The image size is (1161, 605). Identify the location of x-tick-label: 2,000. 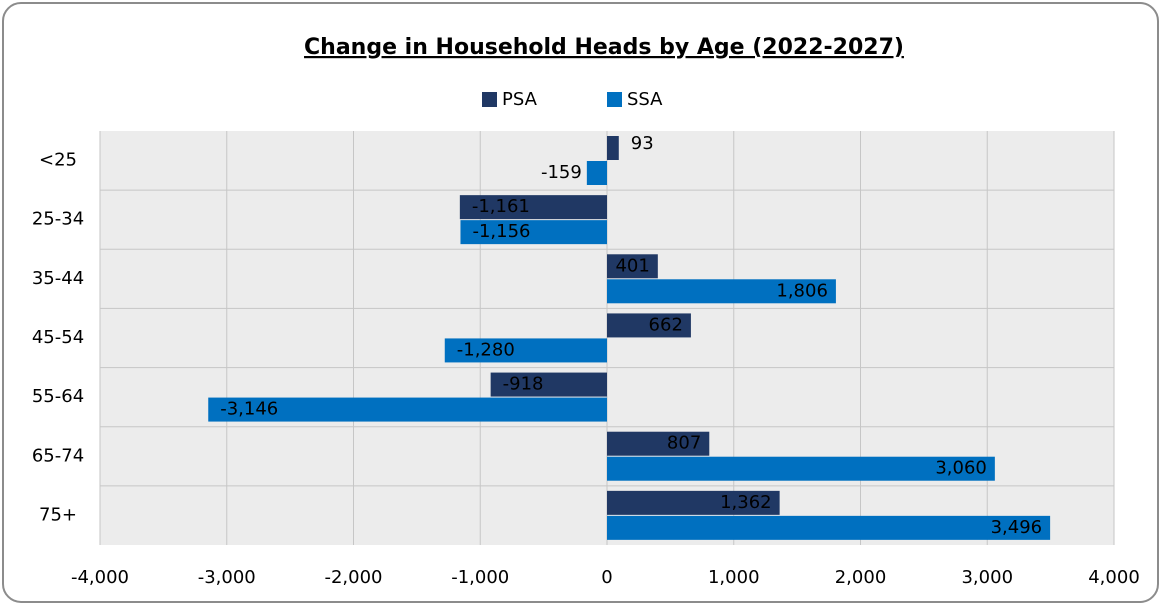
(861, 577).